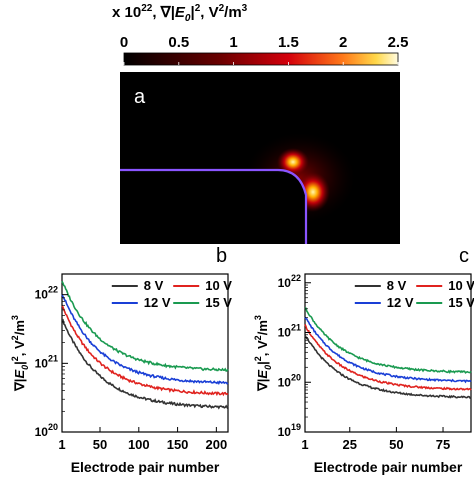 Image resolution: width=474 pixels, height=494 pixels. What do you see at coordinates (217, 444) in the screenshot?
I see `x-tick-label: 200` at bounding box center [217, 444].